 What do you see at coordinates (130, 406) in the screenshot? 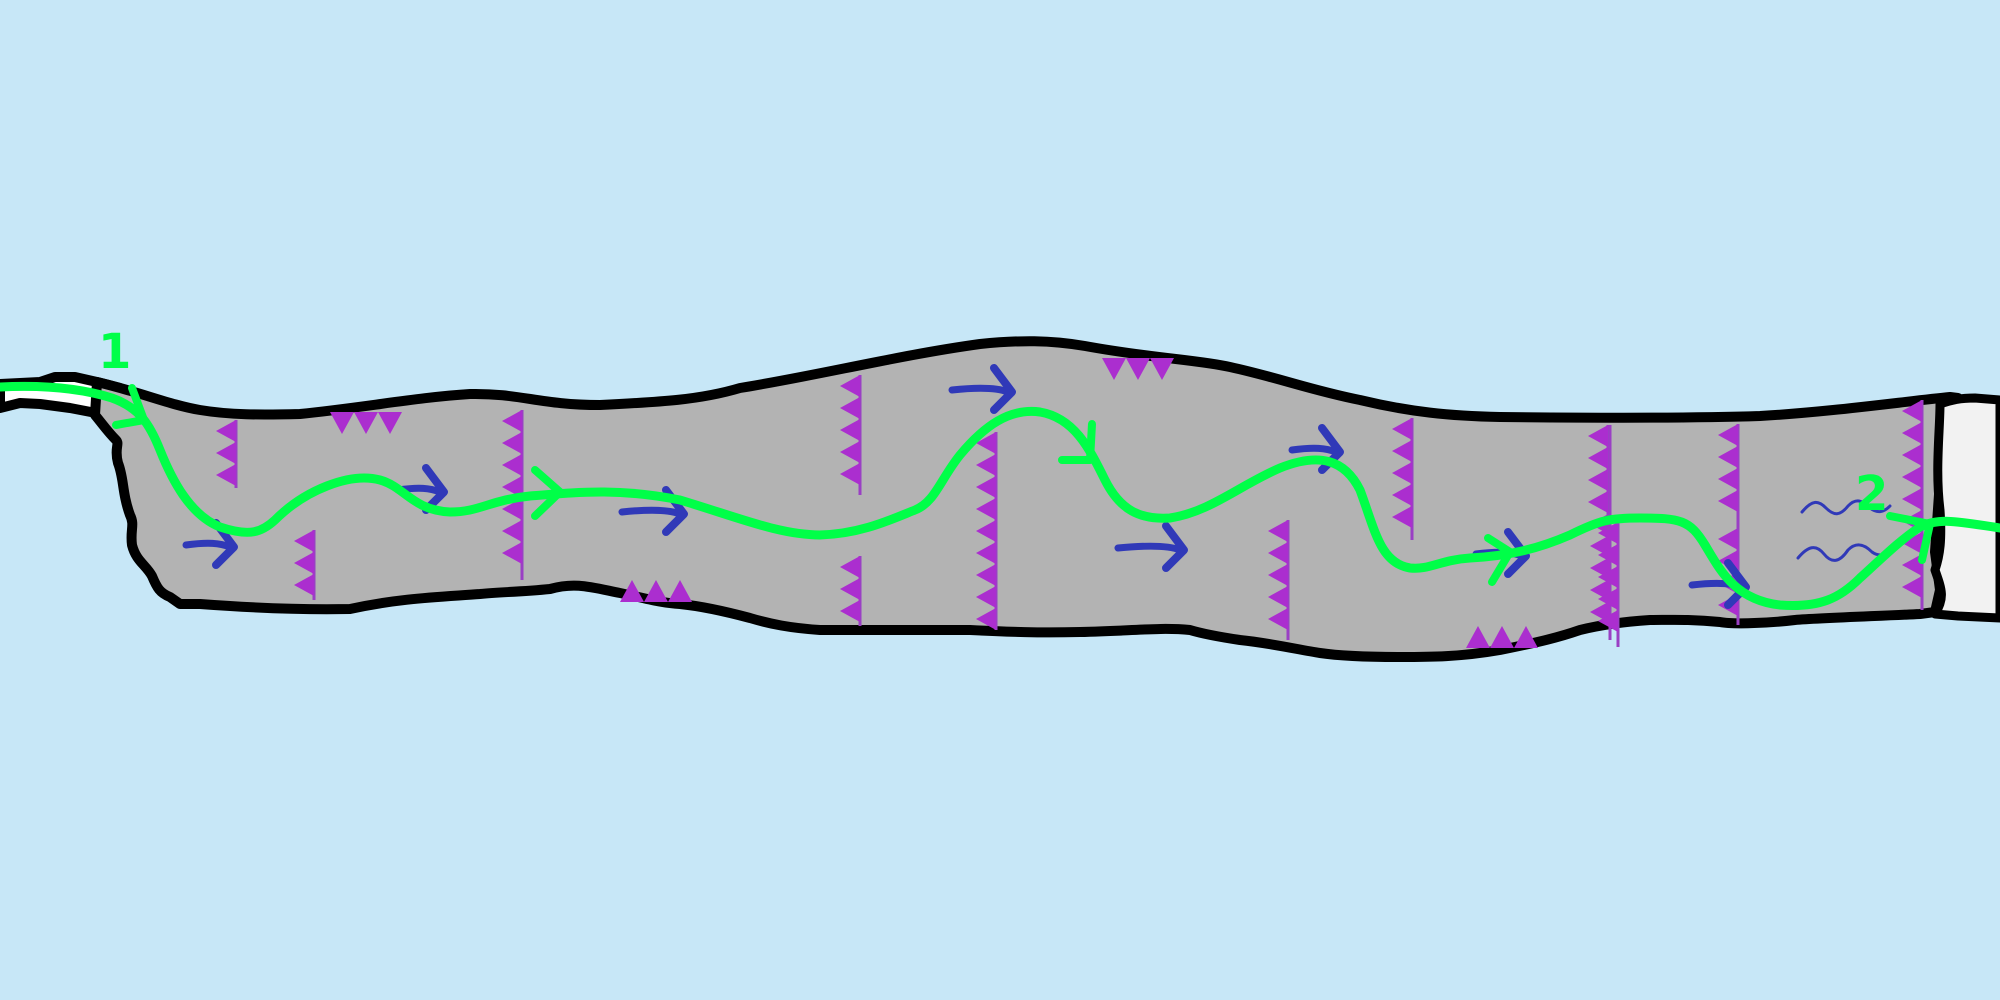
I see `route-arrow-start` at bounding box center [130, 406].